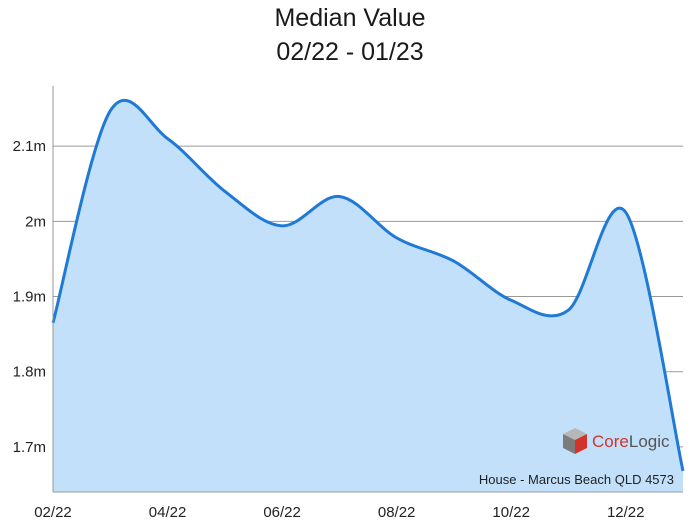 This screenshot has height=521, width=700. I want to click on y-tick-label: 1.7m, so click(29, 447).